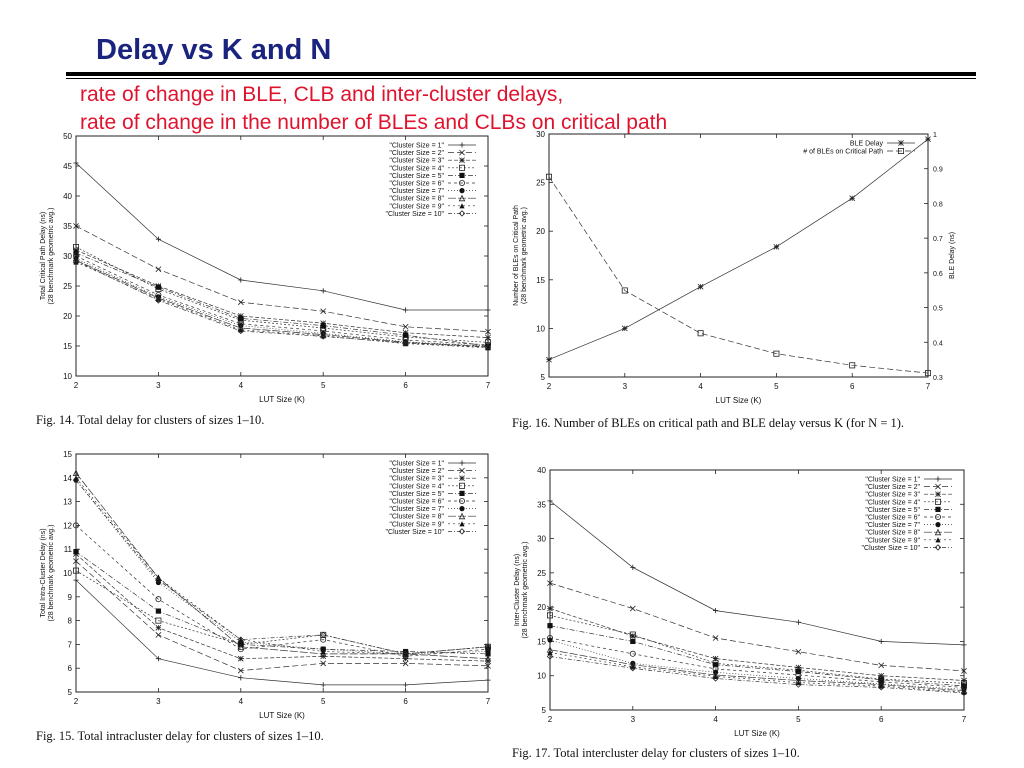 The image size is (1024, 768). I want to click on y-tick-label: 45, so click(67, 166).